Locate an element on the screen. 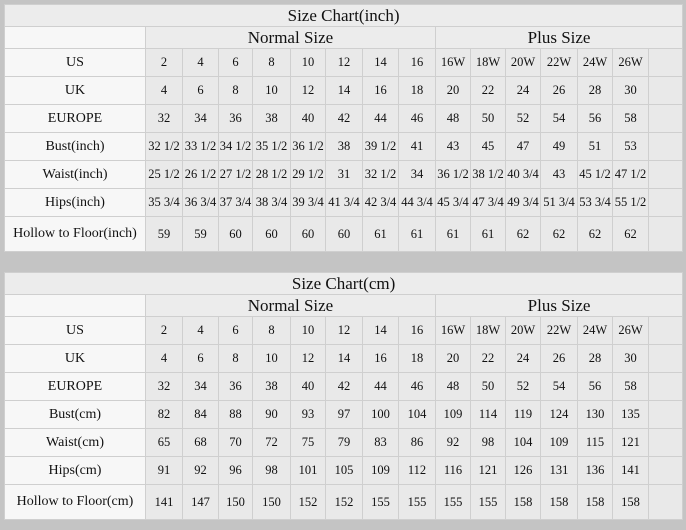 Image resolution: width=686 pixels, height=530 pixels. size-value-cell: 42 is located at coordinates (344, 386).